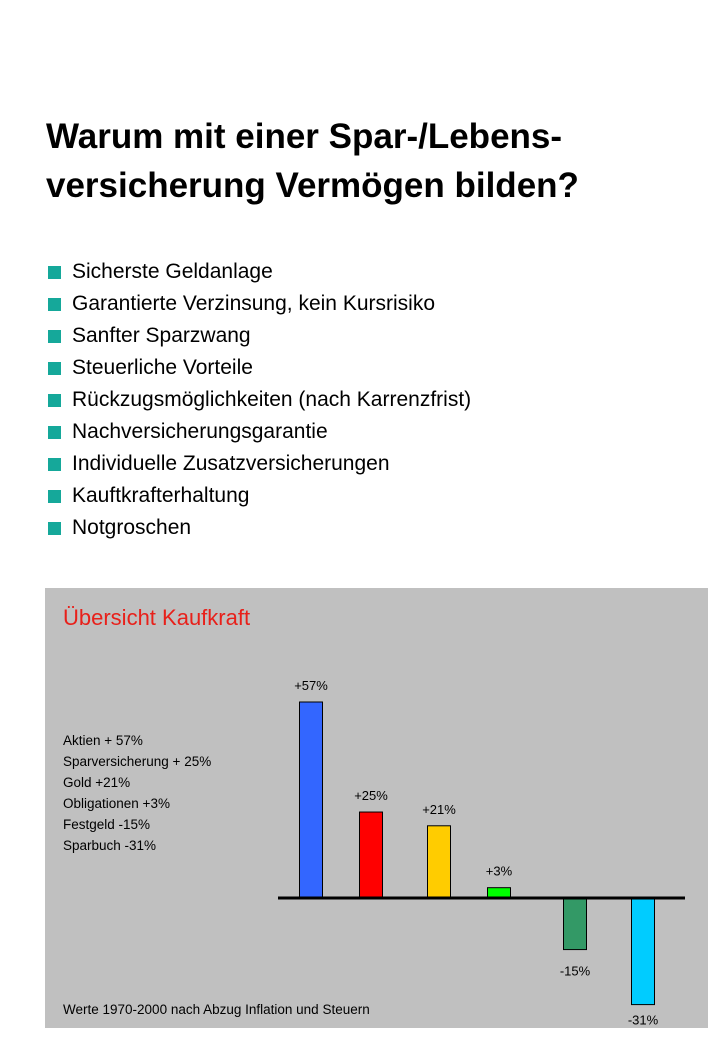 The height and width of the screenshot is (1040, 720). Describe the element at coordinates (200, 431) in the screenshot. I see `bullet-text: Nachversicherungsgarantie` at that location.